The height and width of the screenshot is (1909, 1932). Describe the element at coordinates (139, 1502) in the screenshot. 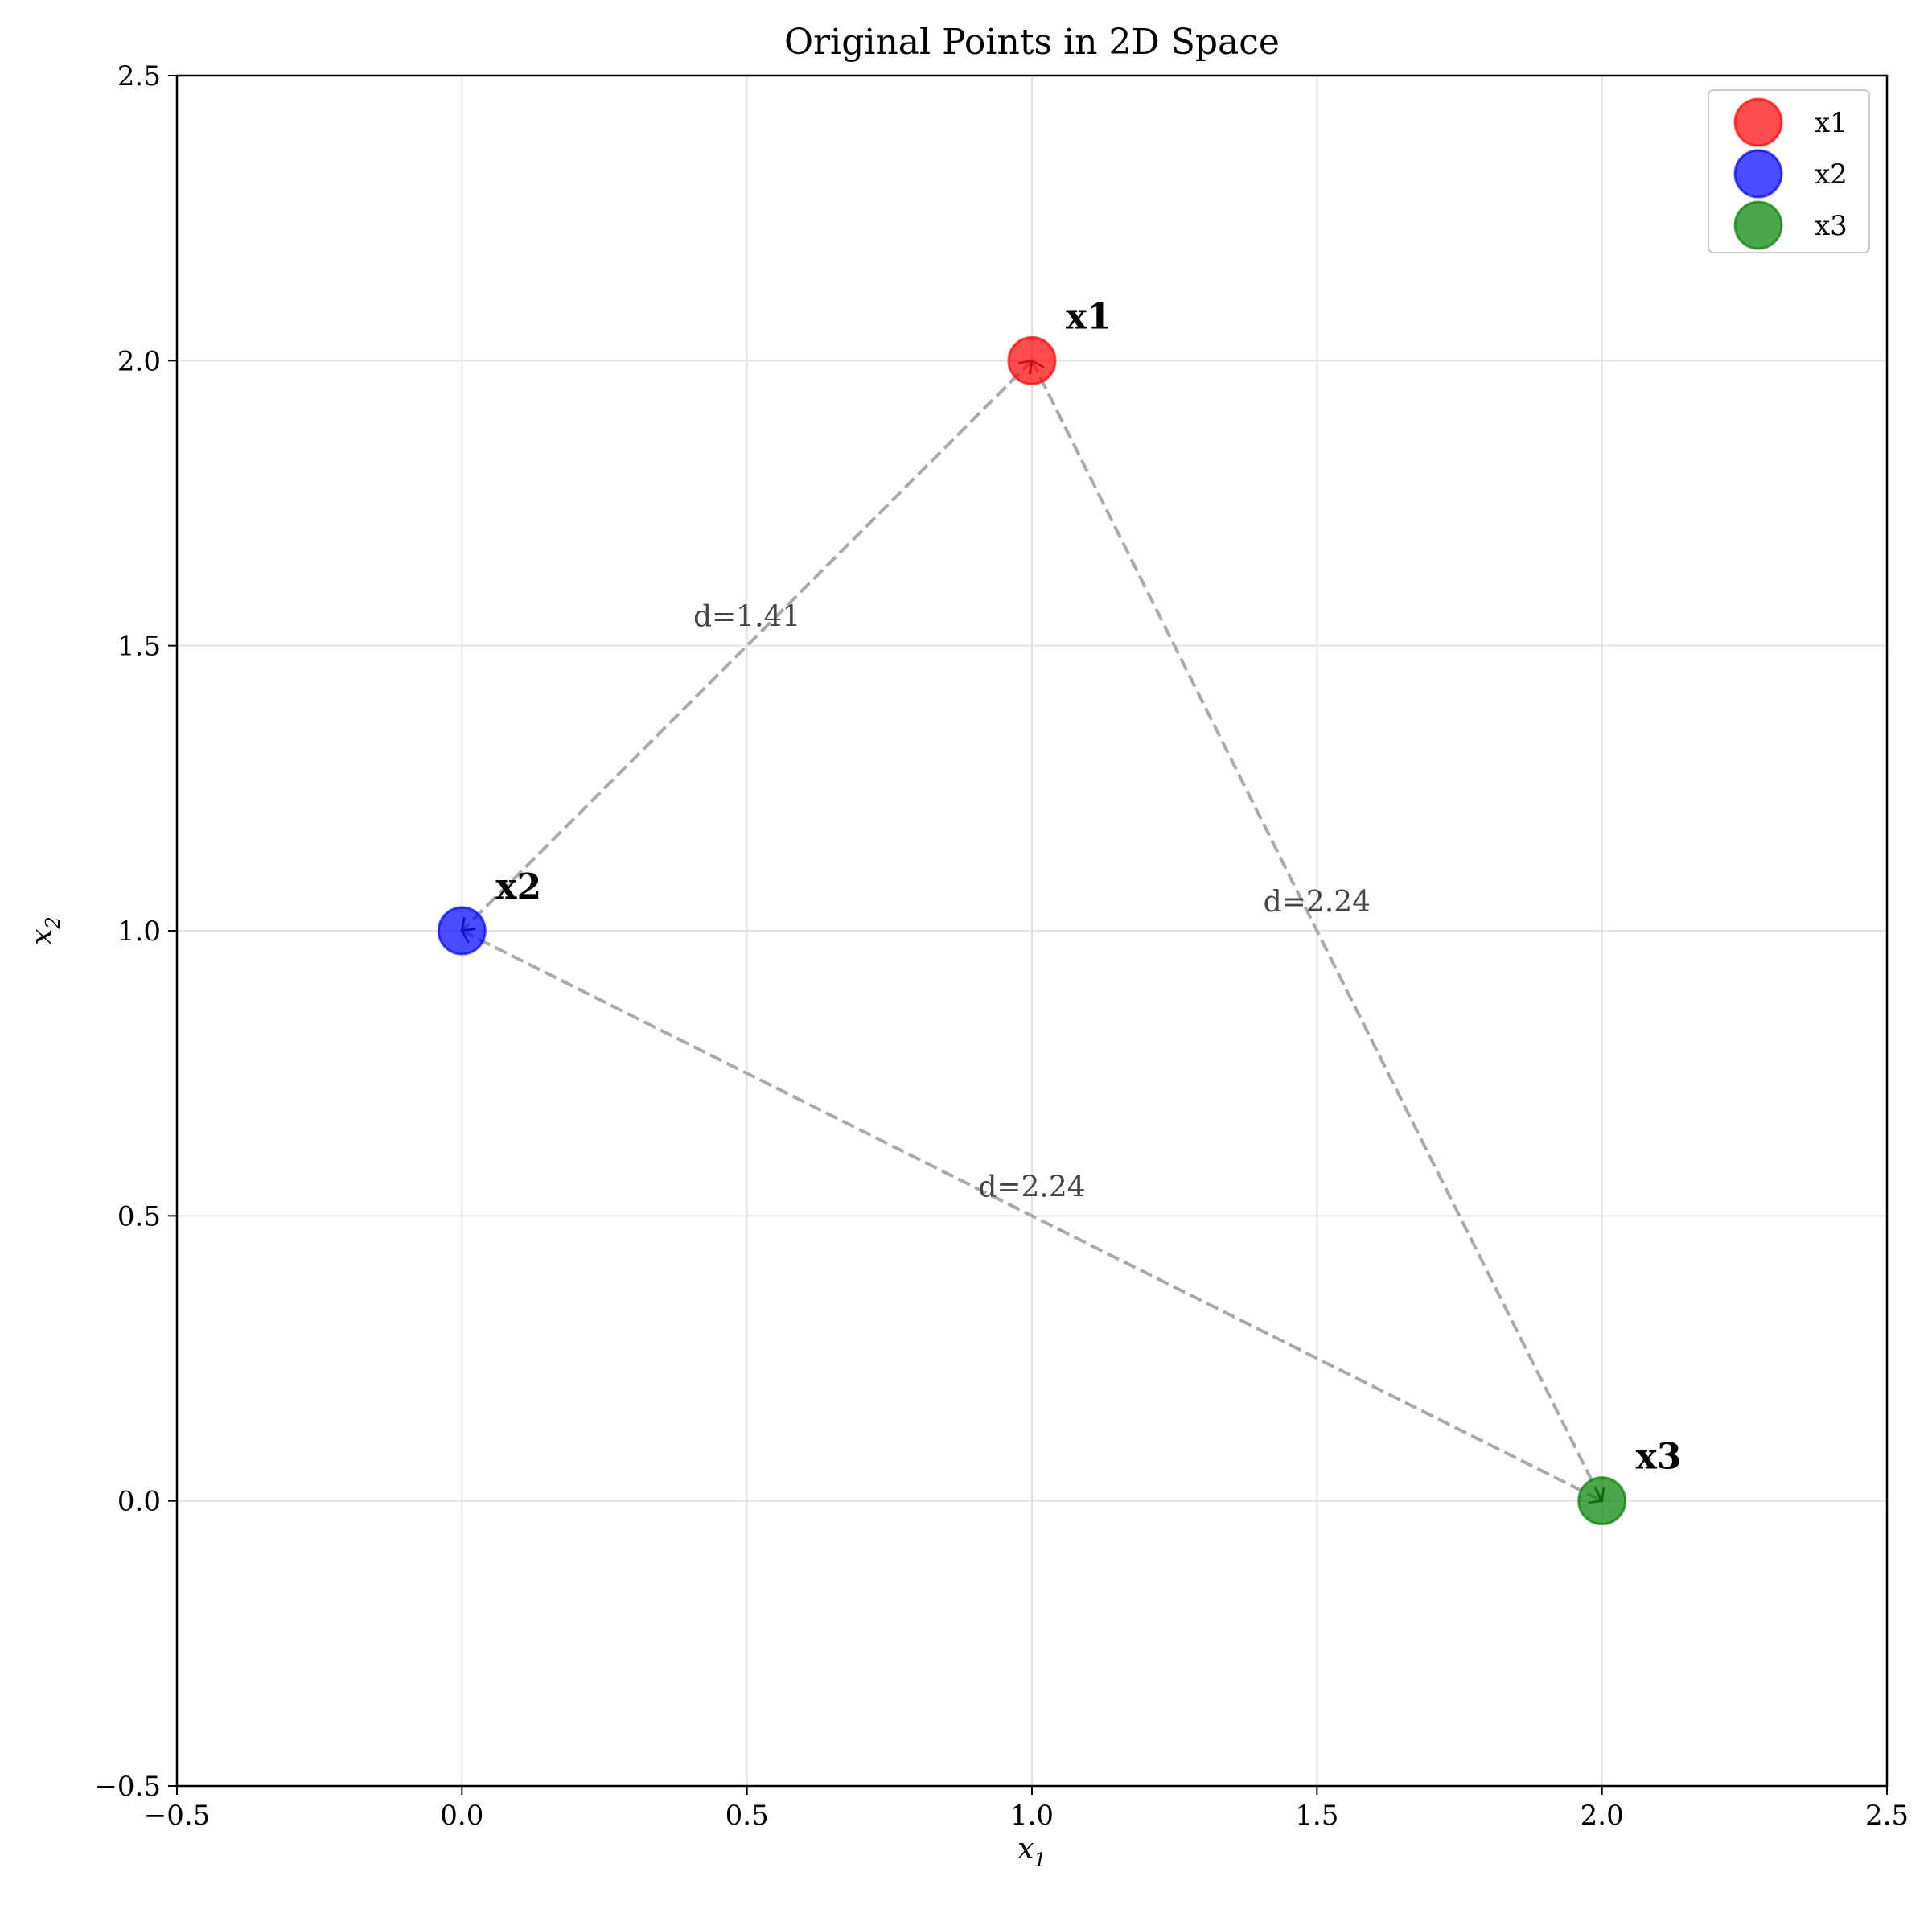

I see `y-tick-label: 0.0` at that location.